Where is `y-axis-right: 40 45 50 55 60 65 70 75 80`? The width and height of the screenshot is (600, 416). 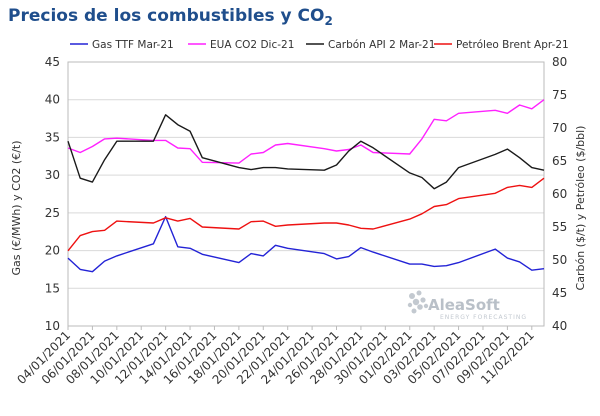
y-axis-right: 40 45 50 55 60 65 70 75 80 is located at coordinates (559, 194).